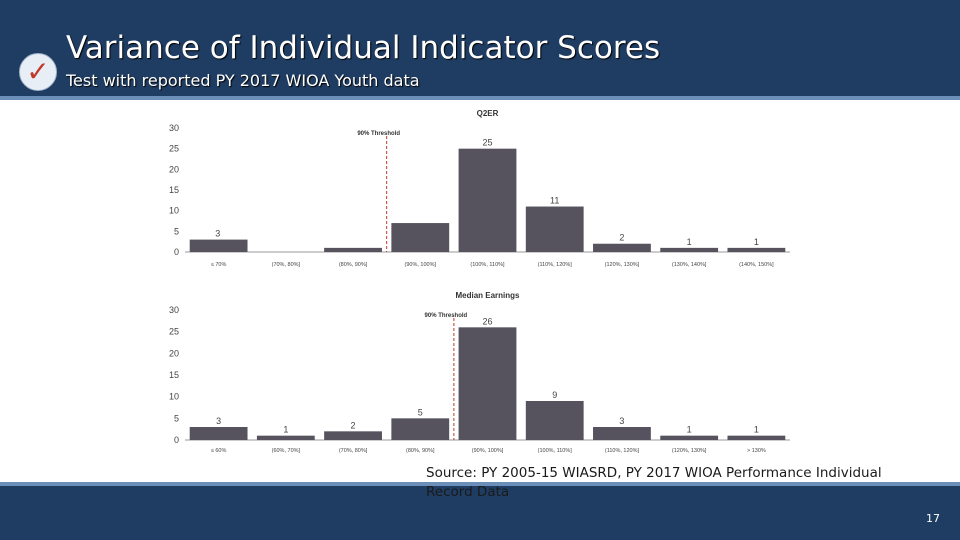 This screenshot has width=960, height=540. I want to click on data-label: 9, so click(554, 395).